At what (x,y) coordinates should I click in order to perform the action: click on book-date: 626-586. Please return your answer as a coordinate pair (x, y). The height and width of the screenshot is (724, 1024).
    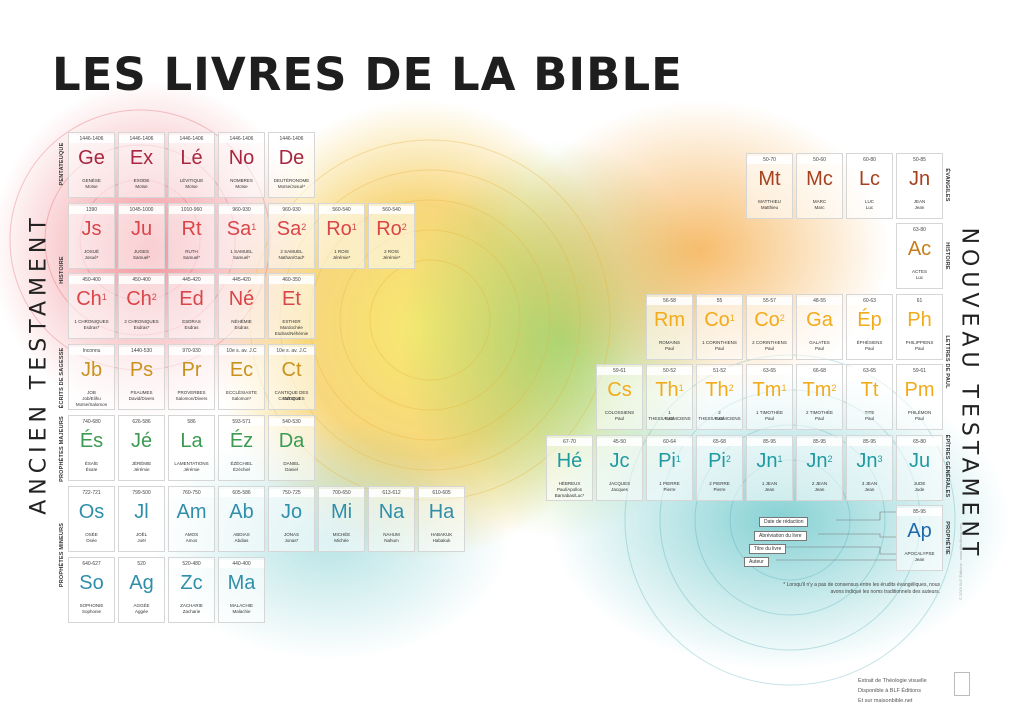
    Looking at the image, I should click on (141, 422).